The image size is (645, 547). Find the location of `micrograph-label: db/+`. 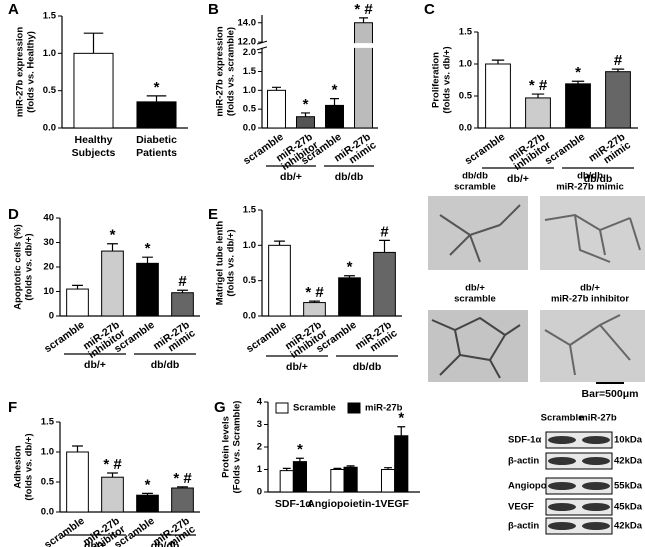

micrograph-label: db/+ is located at coordinates (475, 288).